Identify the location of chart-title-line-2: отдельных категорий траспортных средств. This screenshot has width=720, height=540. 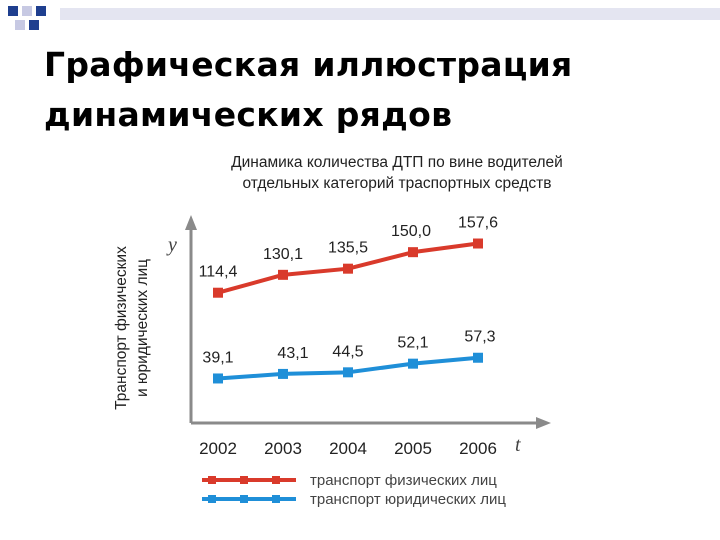
(396, 183).